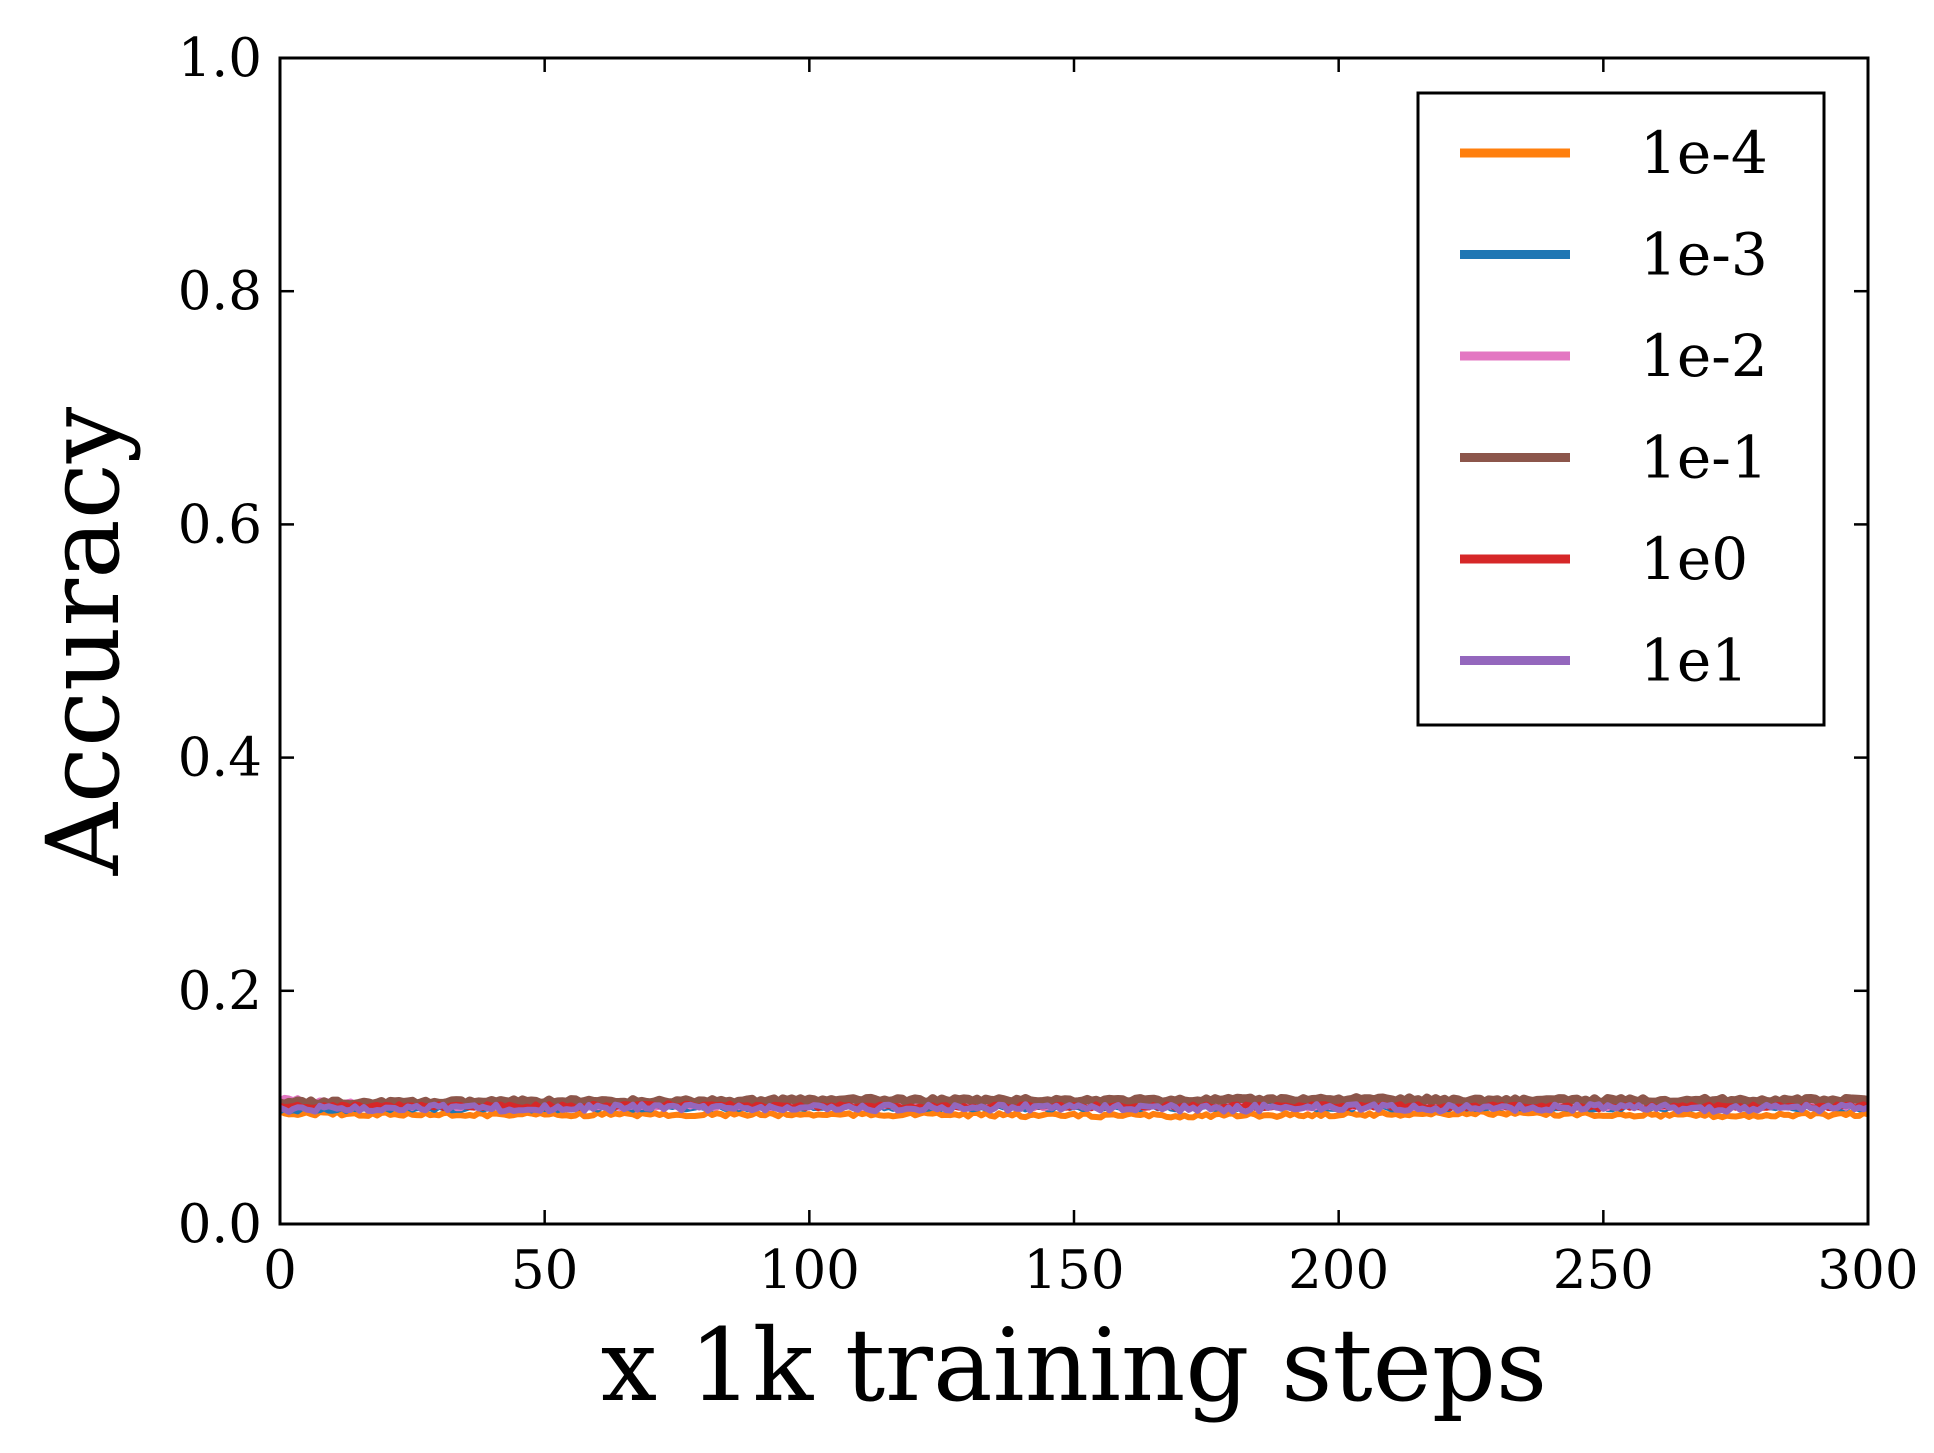 This screenshot has height=1453, width=1934. I want to click on x-tick-label: 200, so click(1338, 1270).